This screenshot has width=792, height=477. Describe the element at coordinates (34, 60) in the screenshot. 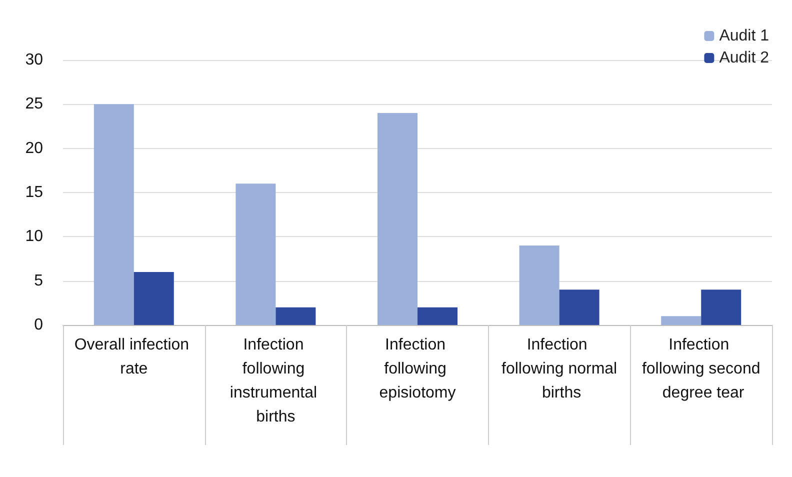

I see `y-tick-label: 30` at that location.